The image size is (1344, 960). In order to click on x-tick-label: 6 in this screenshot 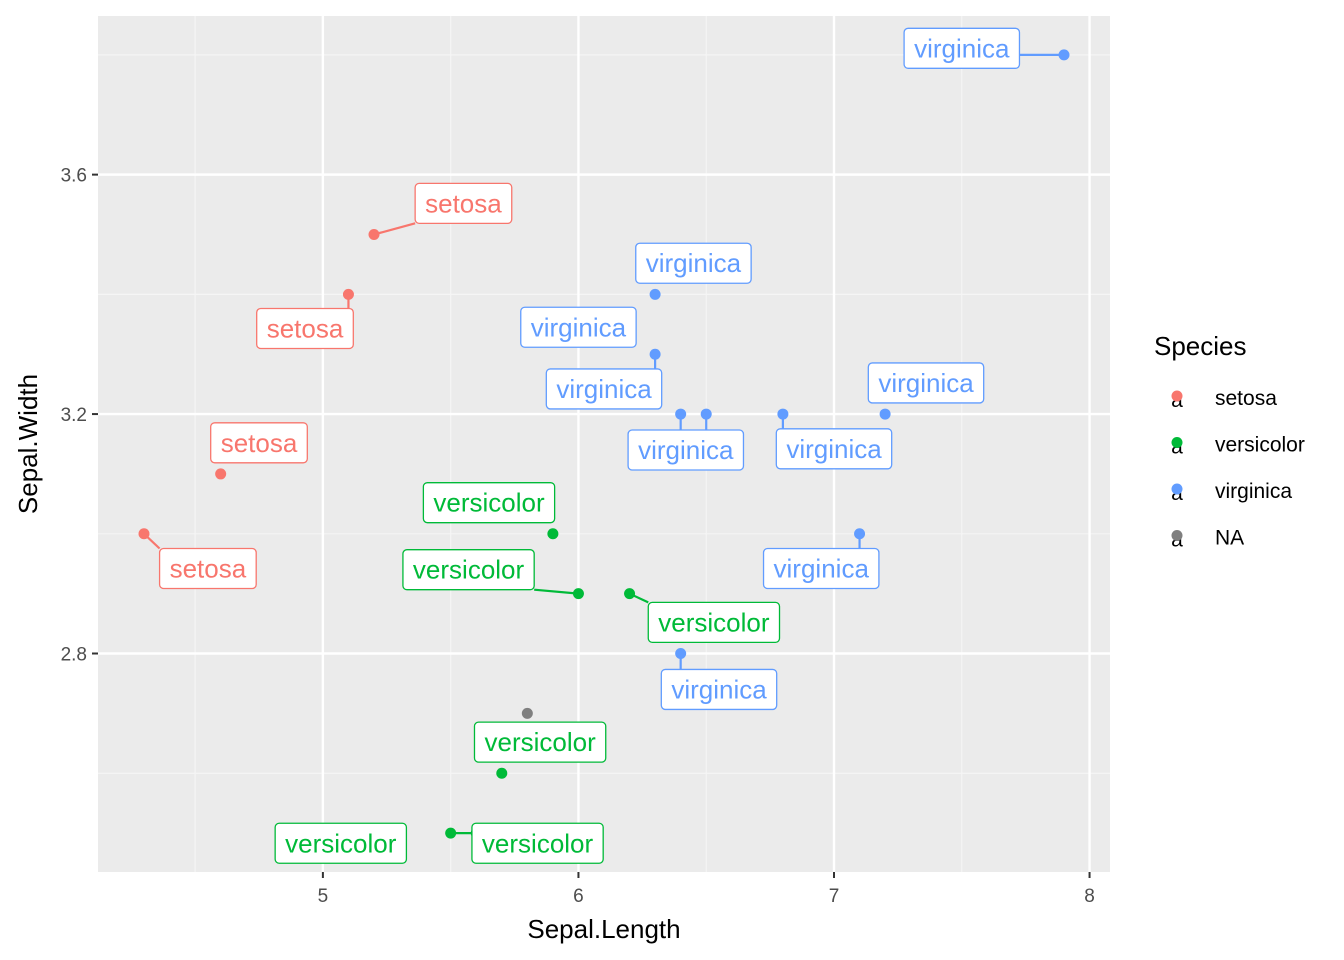, I will do `click(578, 896)`.